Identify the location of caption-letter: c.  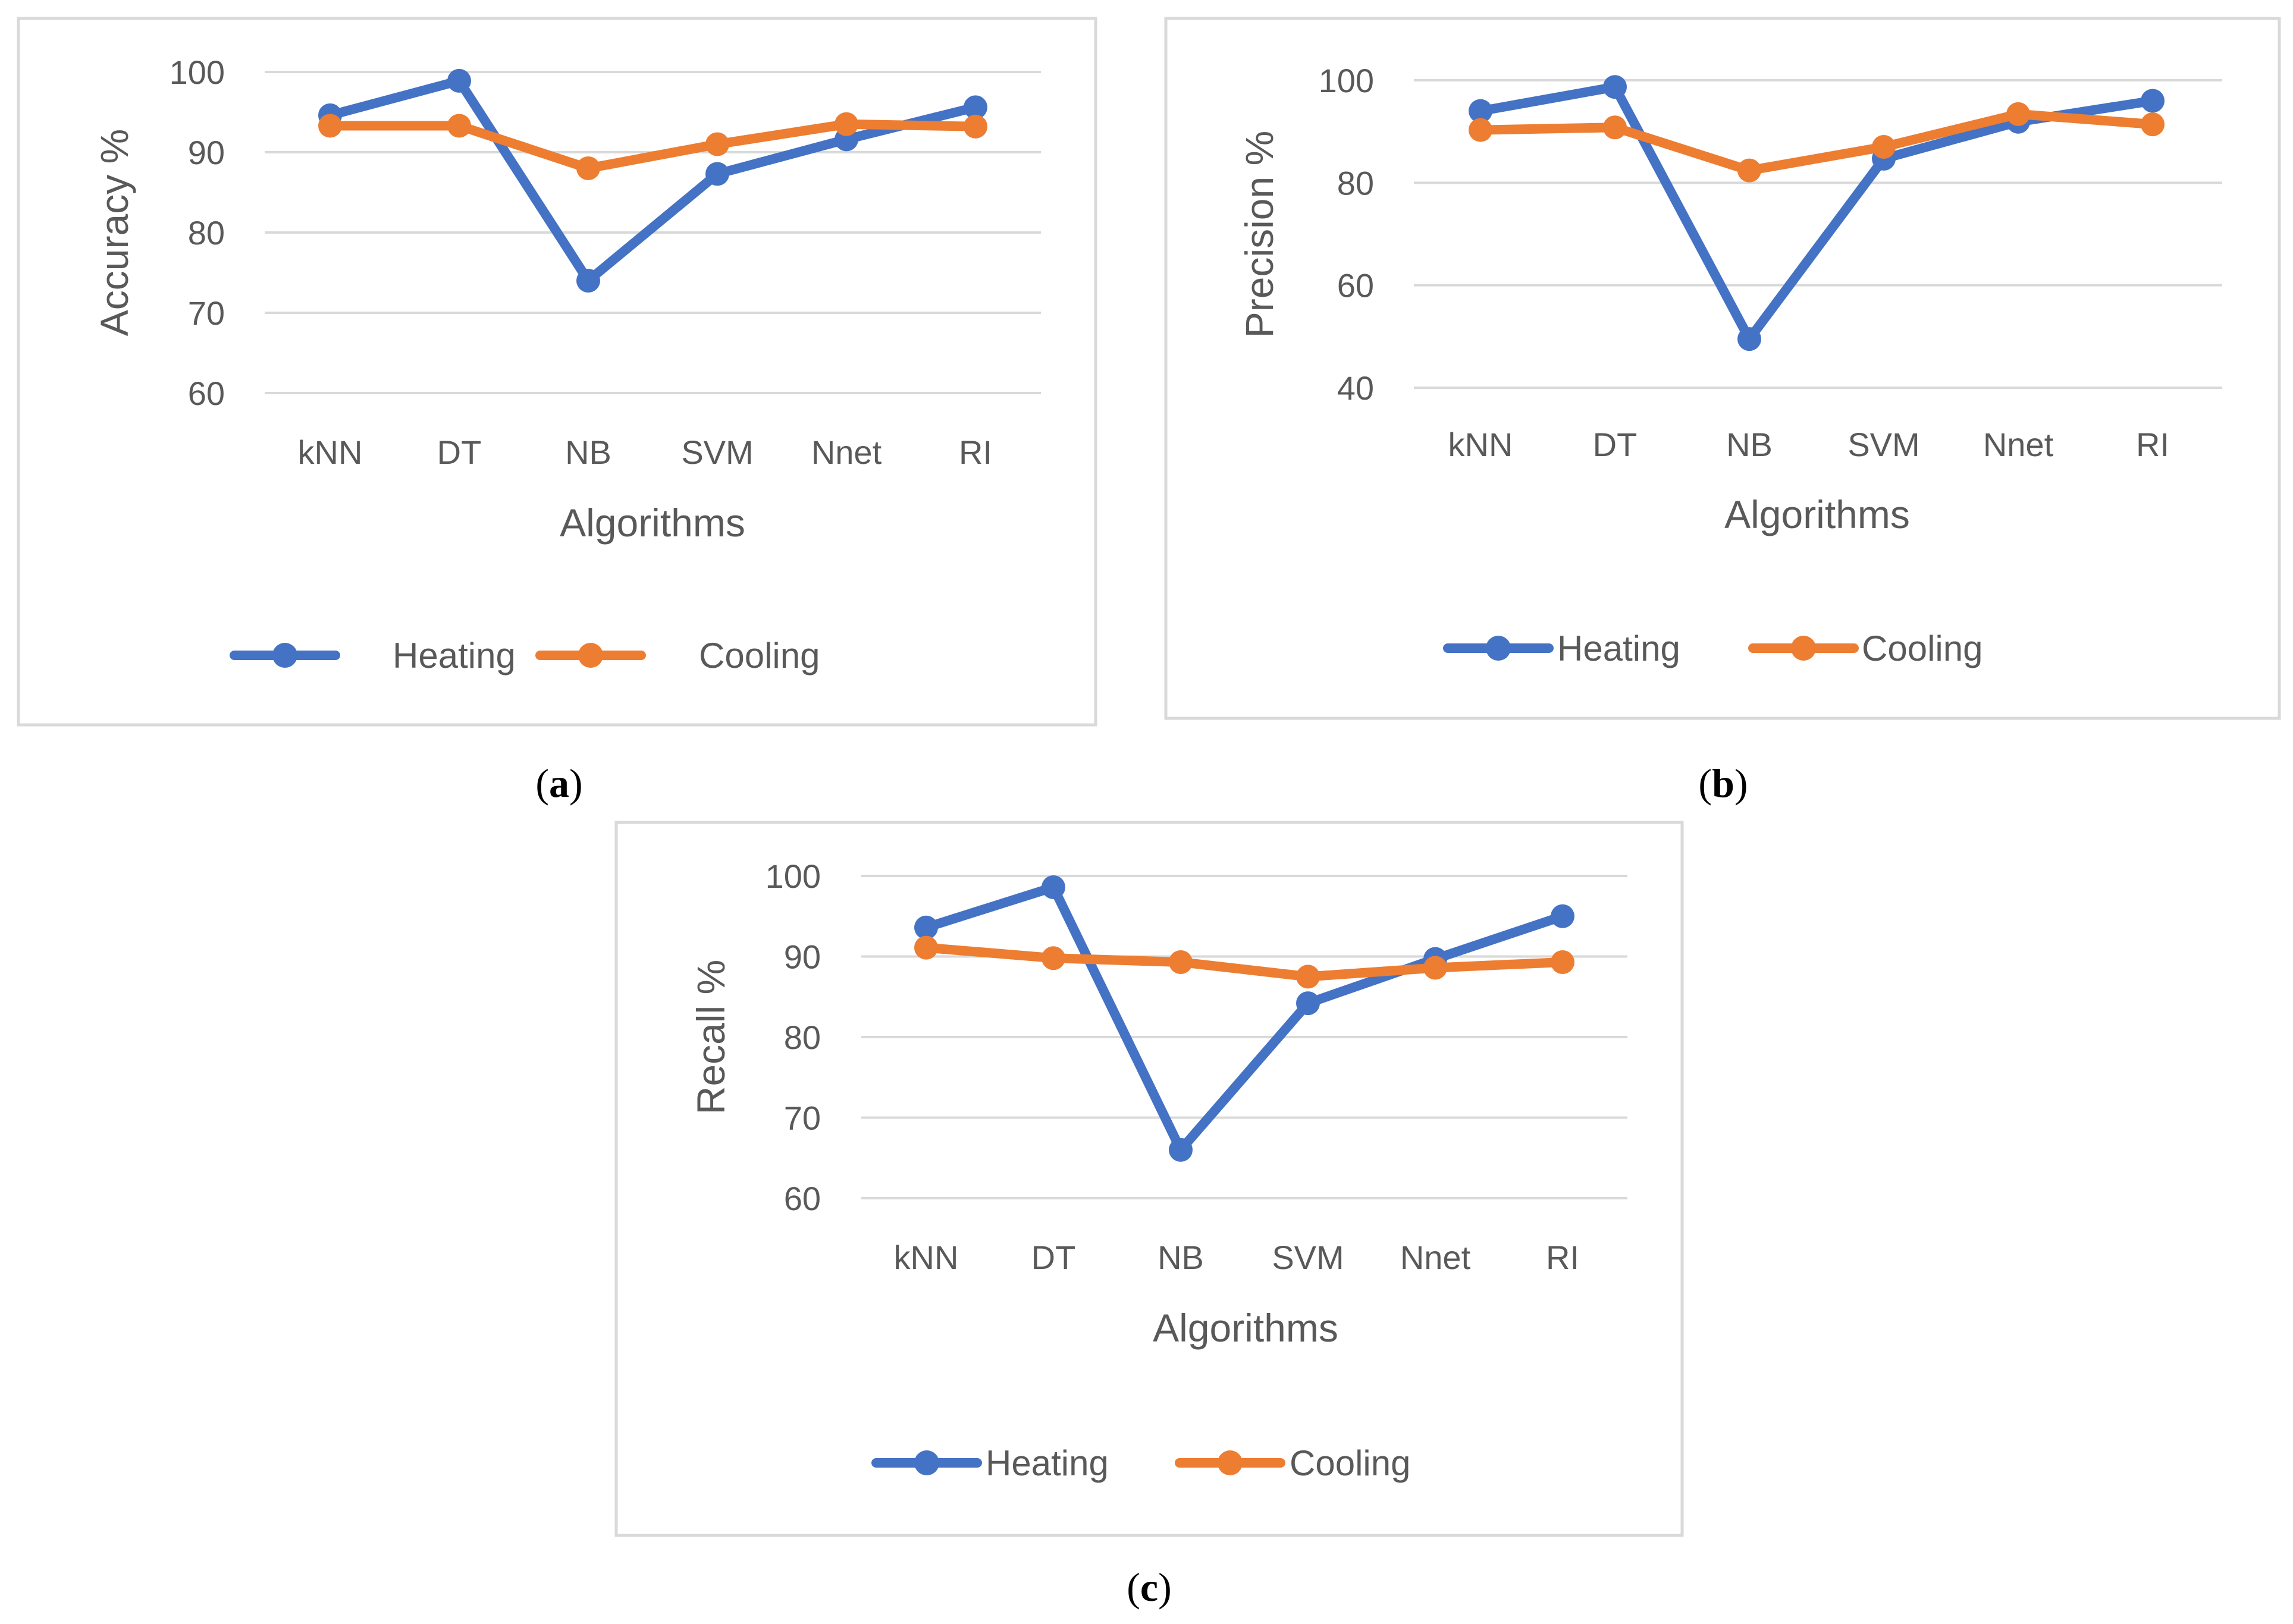
(1149, 1587).